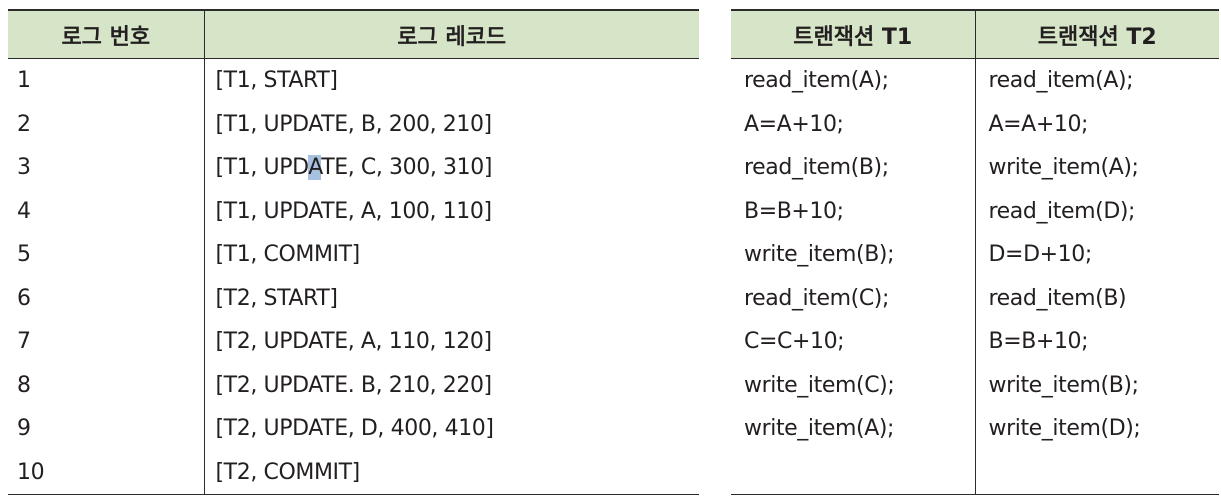 This screenshot has width=1221, height=503. Describe the element at coordinates (451, 472) in the screenshot. I see `log-record: [T2, COMMIT]` at that location.